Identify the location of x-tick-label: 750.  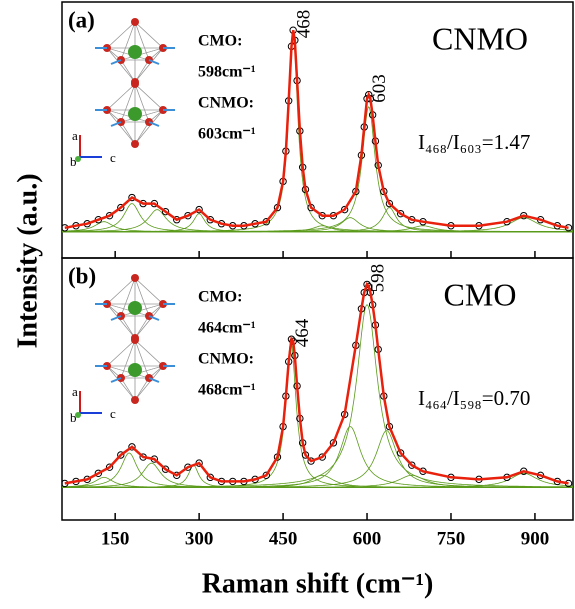
(451, 538).